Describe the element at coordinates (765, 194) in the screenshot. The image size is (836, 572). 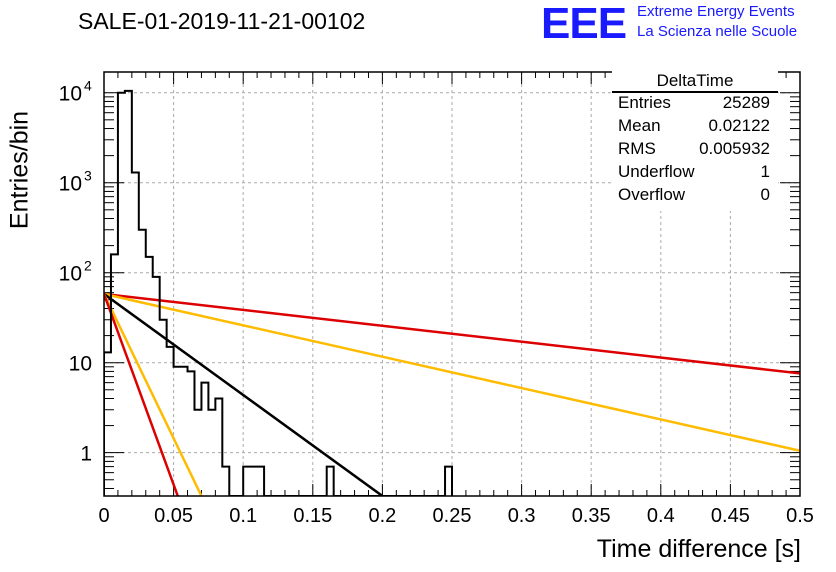
I see `stats-value: 0` at that location.